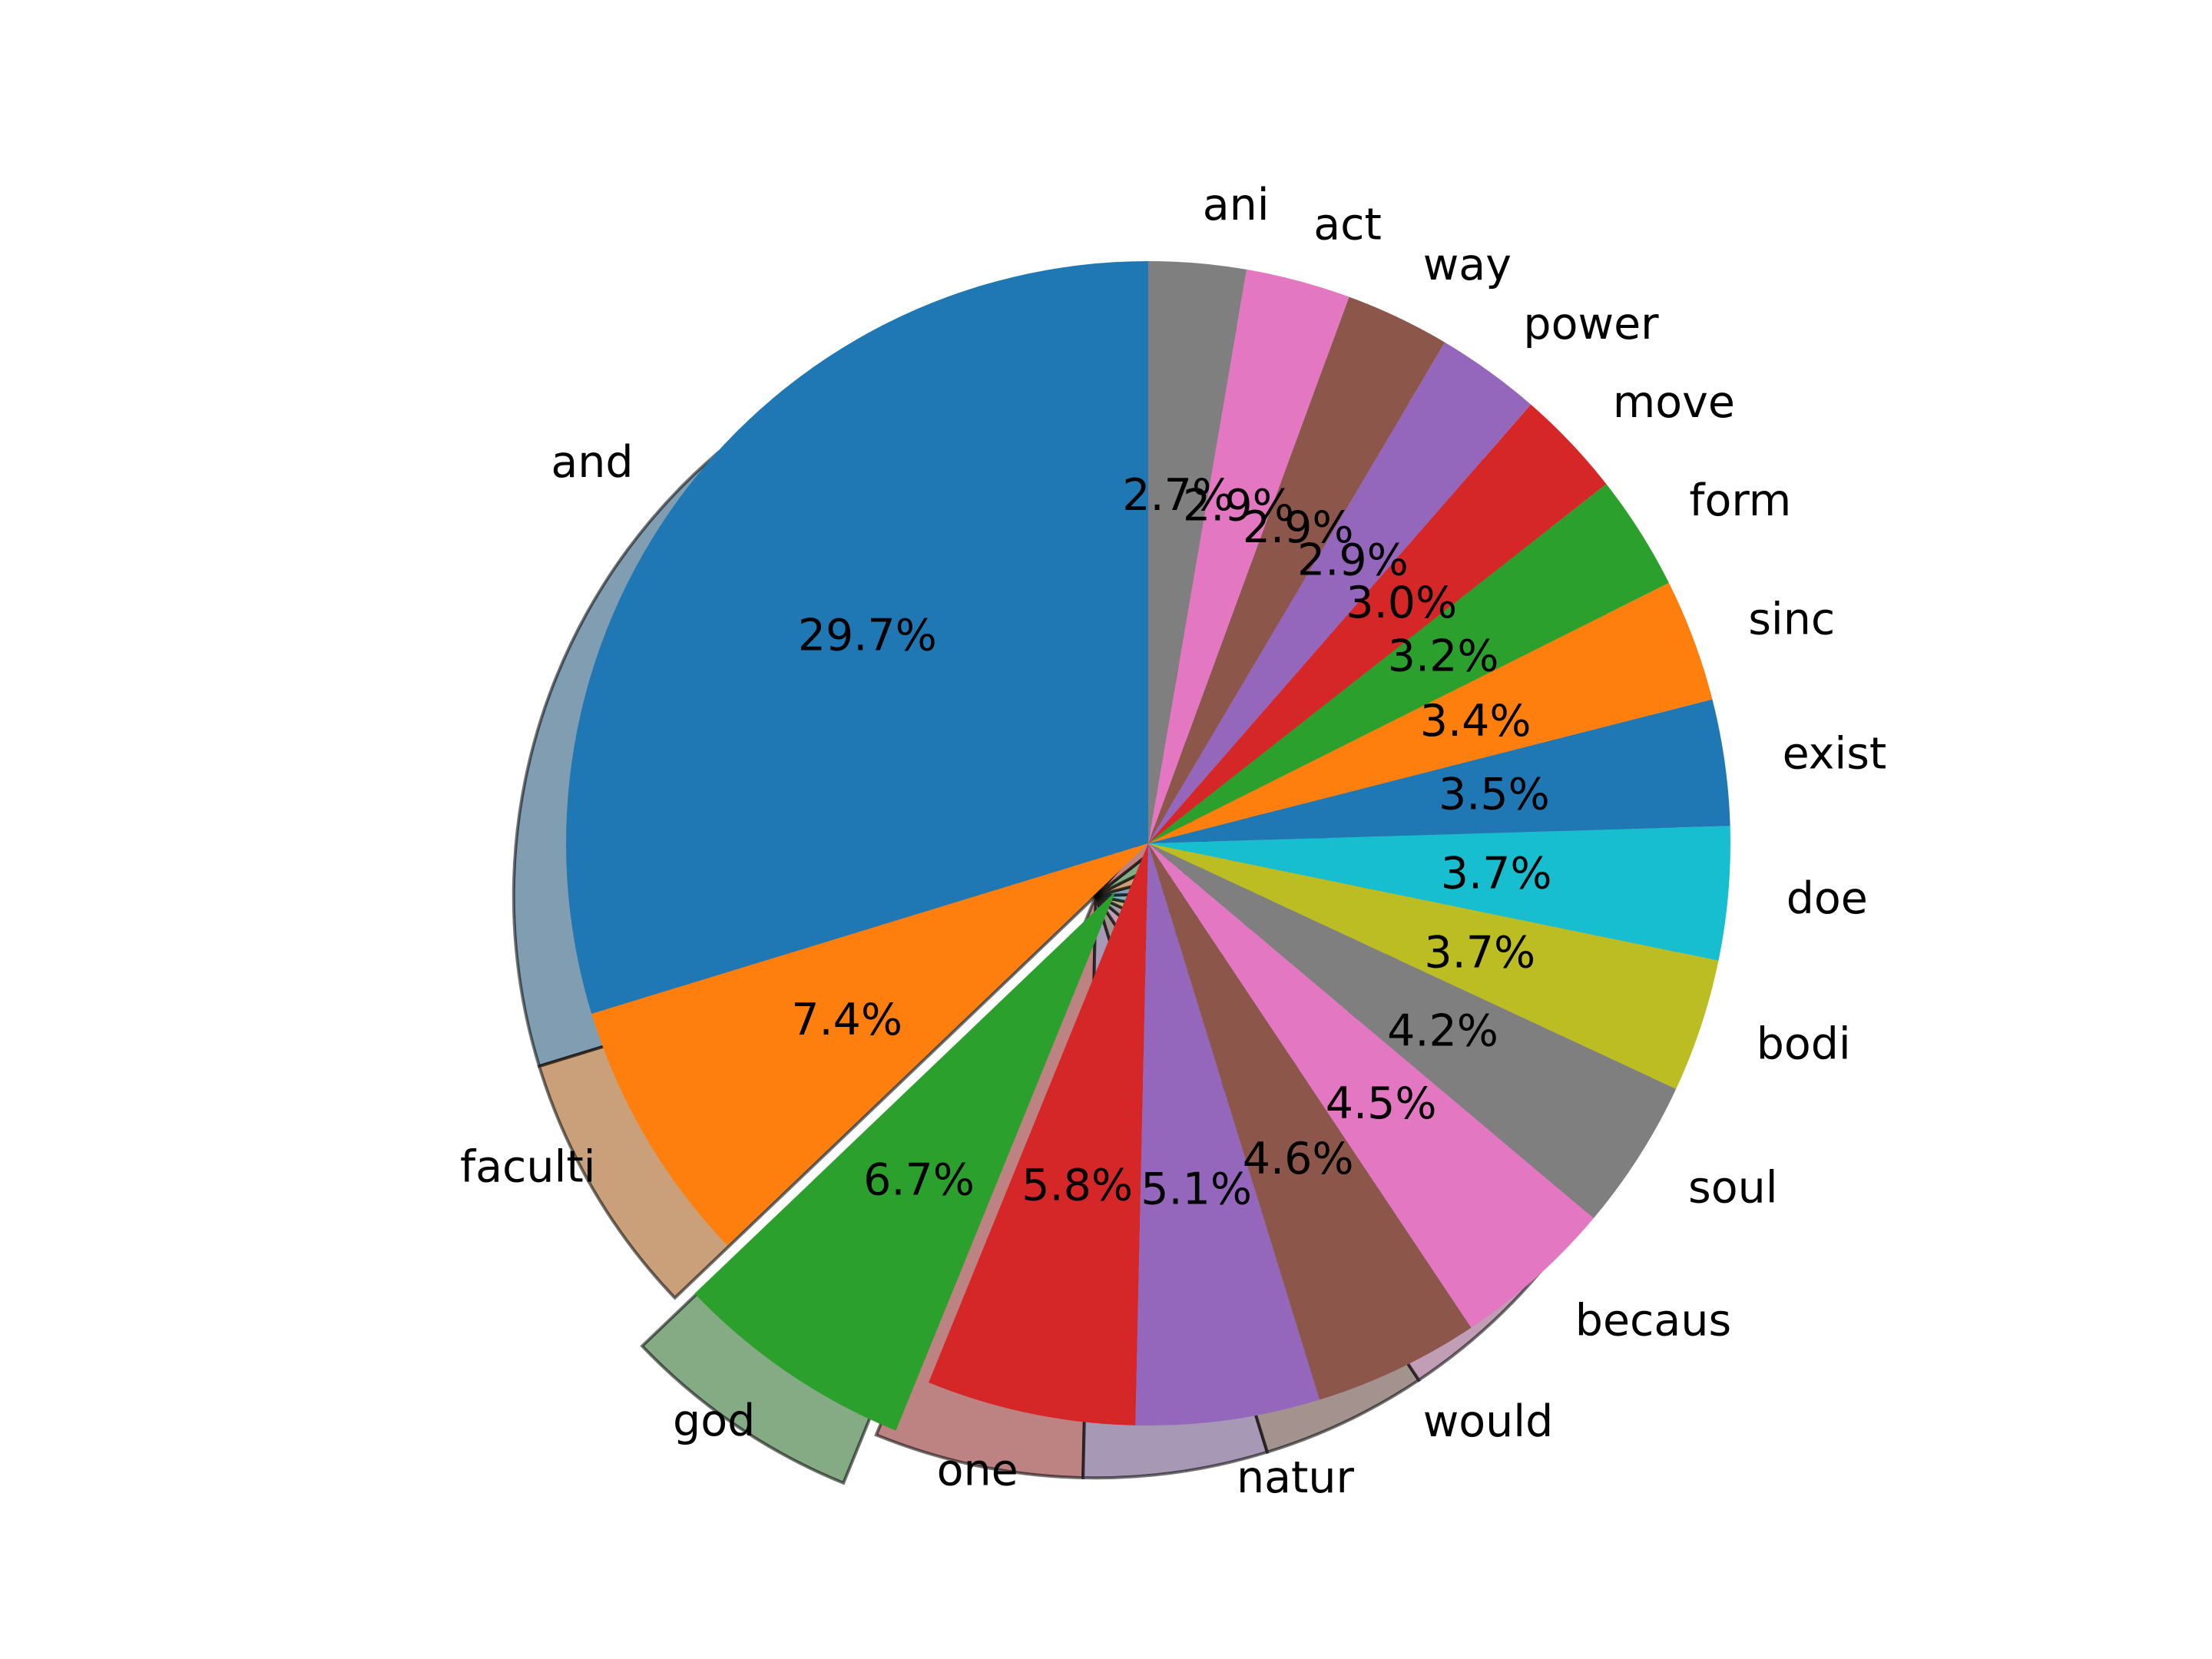  I want to click on slice-percent-bodi: 3.7%, so click(1479, 954).